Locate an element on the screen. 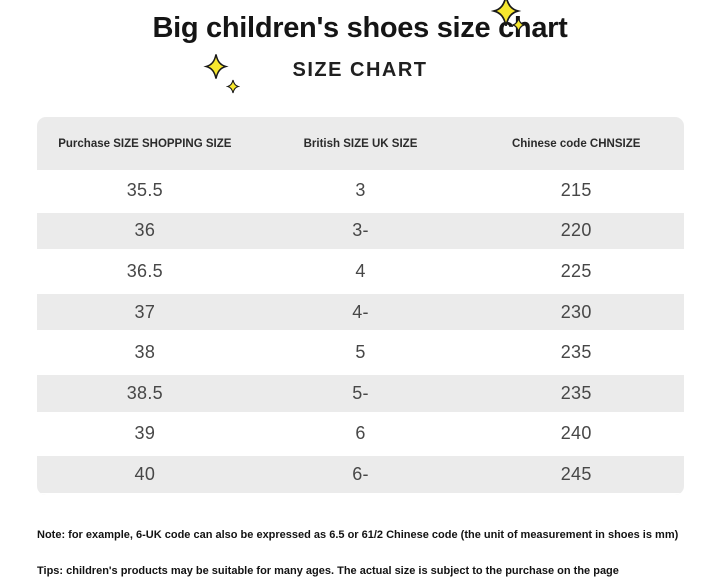  uk-size-cell: 4 is located at coordinates (360, 270).